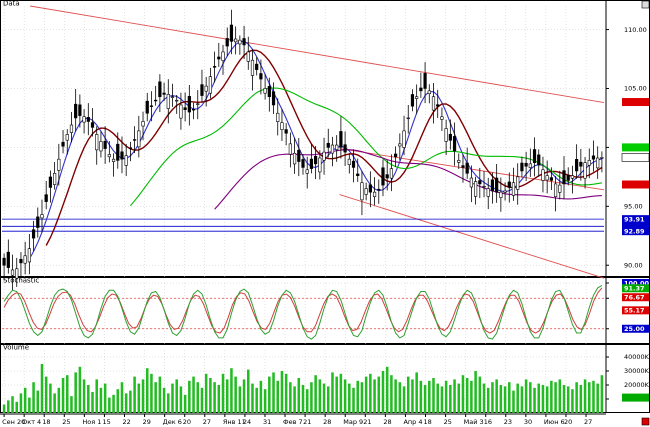 The height and width of the screenshot is (427, 650). I want to click on x-tick-label: Июн 6, so click(554, 422).